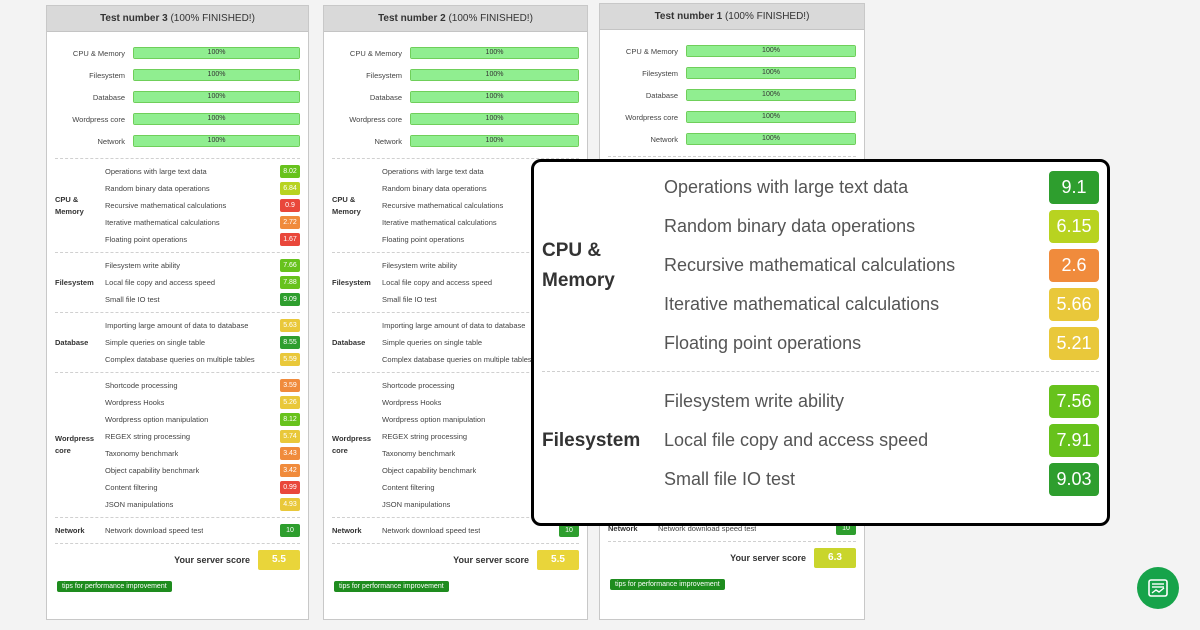 This screenshot has height=630, width=1200. I want to click on benchmark-item: Small file IO test, so click(480, 299).